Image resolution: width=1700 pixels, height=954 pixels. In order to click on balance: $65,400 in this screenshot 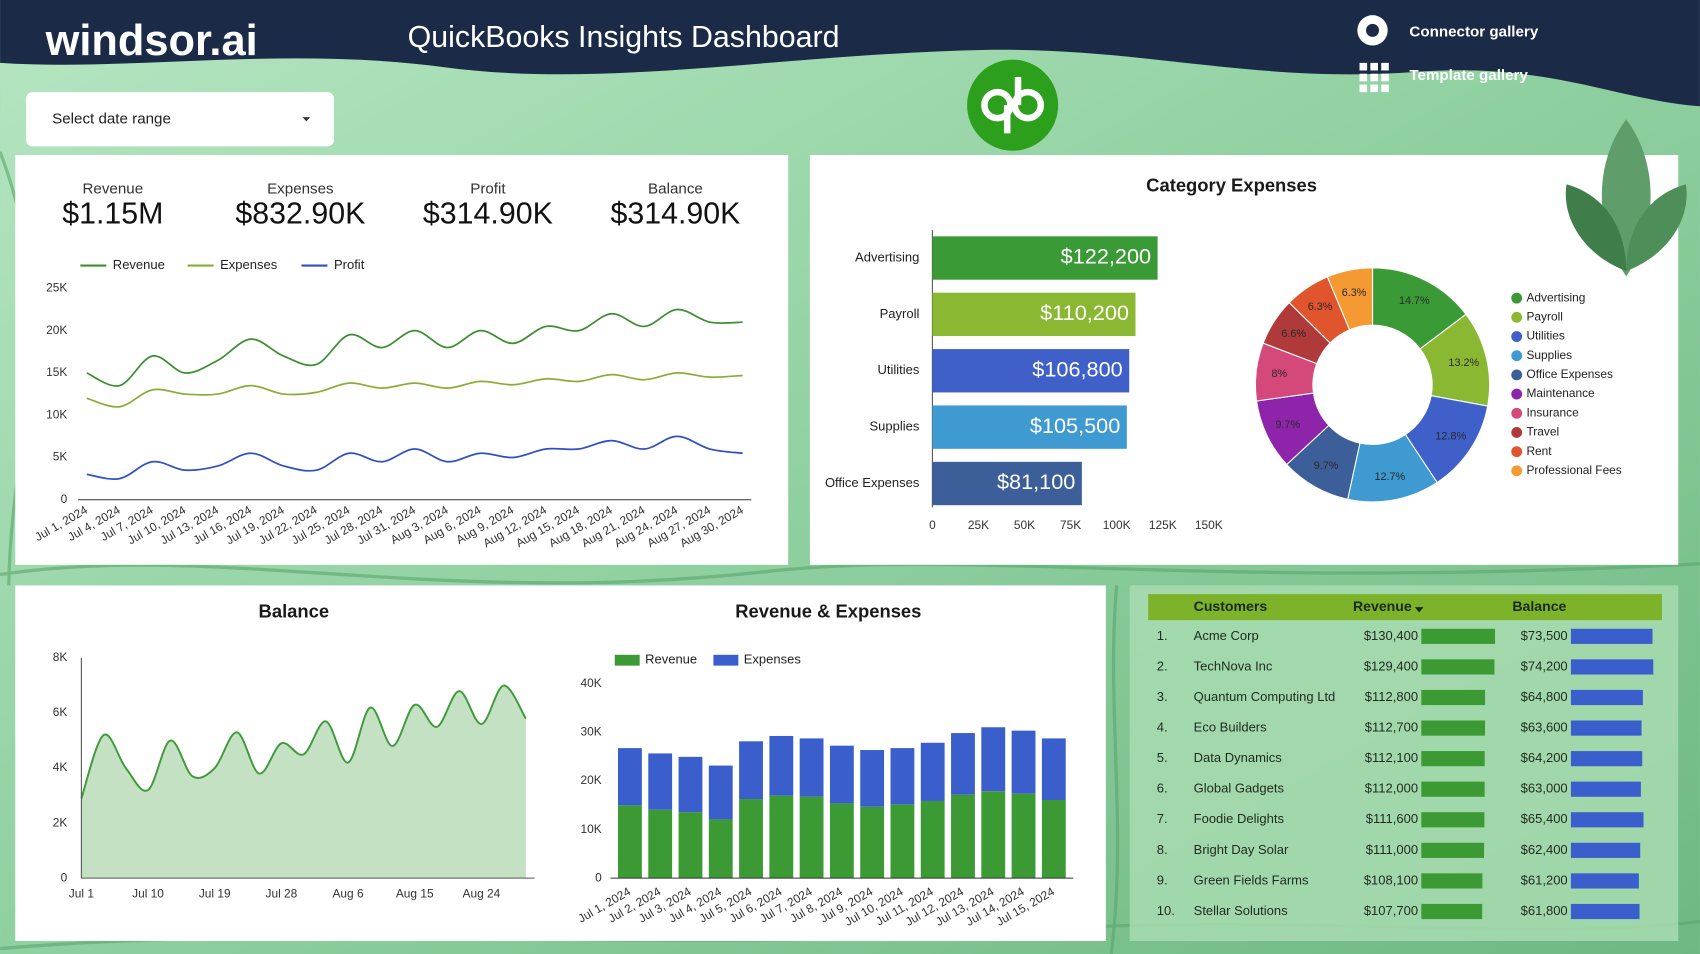, I will do `click(1544, 818)`.